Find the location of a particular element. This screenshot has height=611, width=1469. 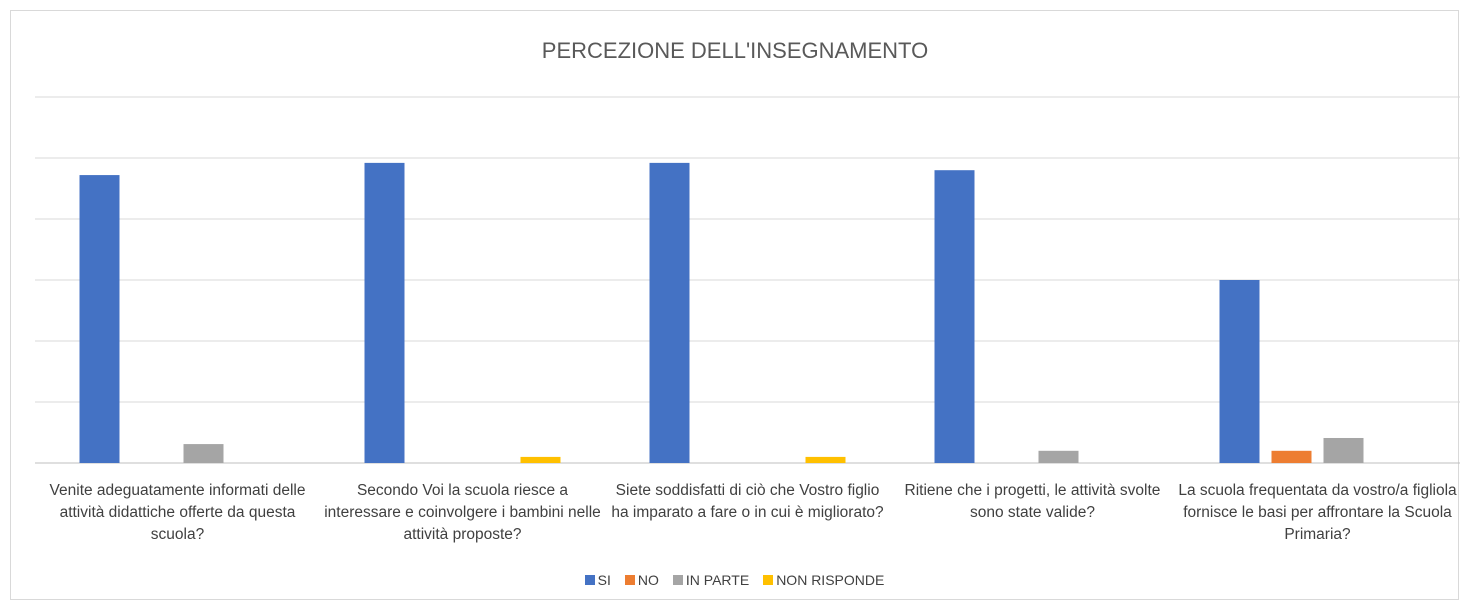

legend-item: NON RISPONDE is located at coordinates (823, 580).